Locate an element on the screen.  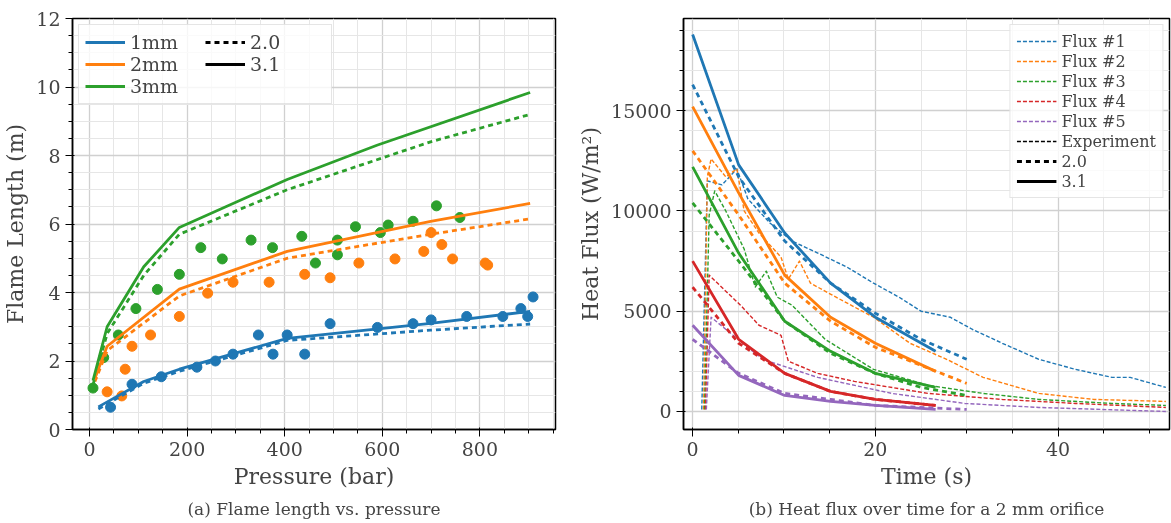
y-tick-label: 4 is located at coordinates (54, 292).